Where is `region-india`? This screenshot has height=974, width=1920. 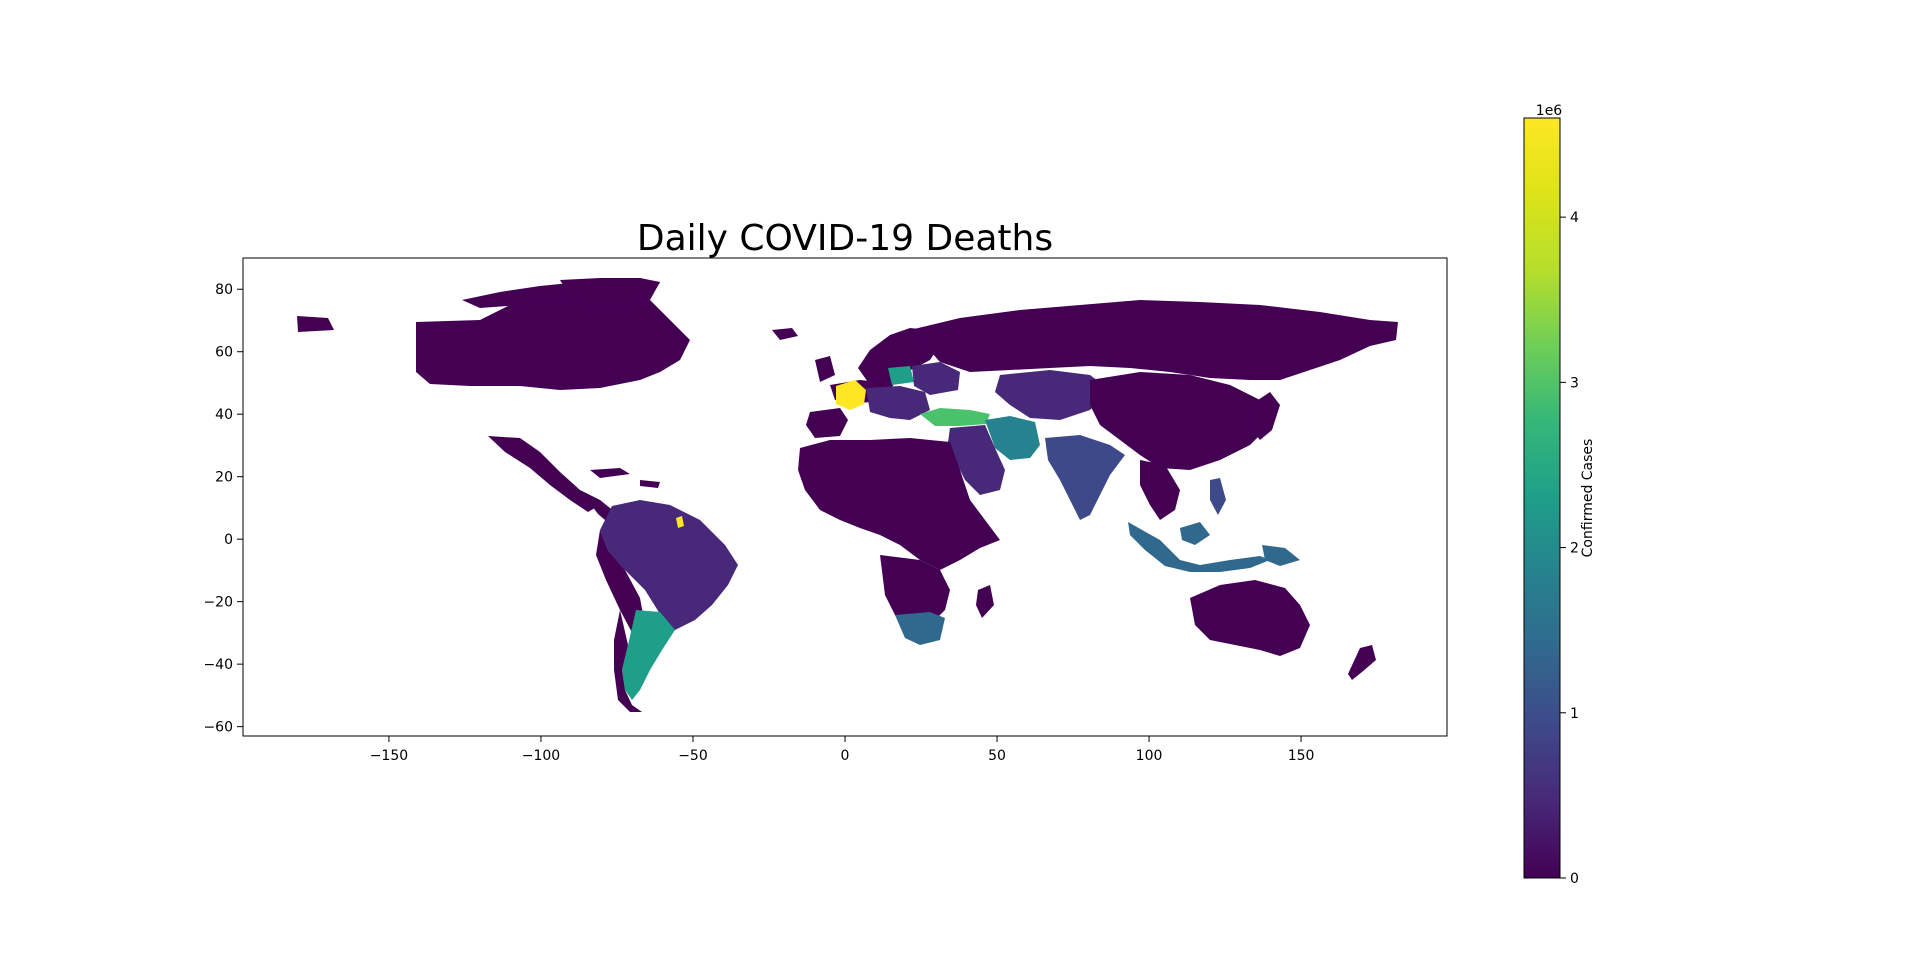 region-india is located at coordinates (1085, 477).